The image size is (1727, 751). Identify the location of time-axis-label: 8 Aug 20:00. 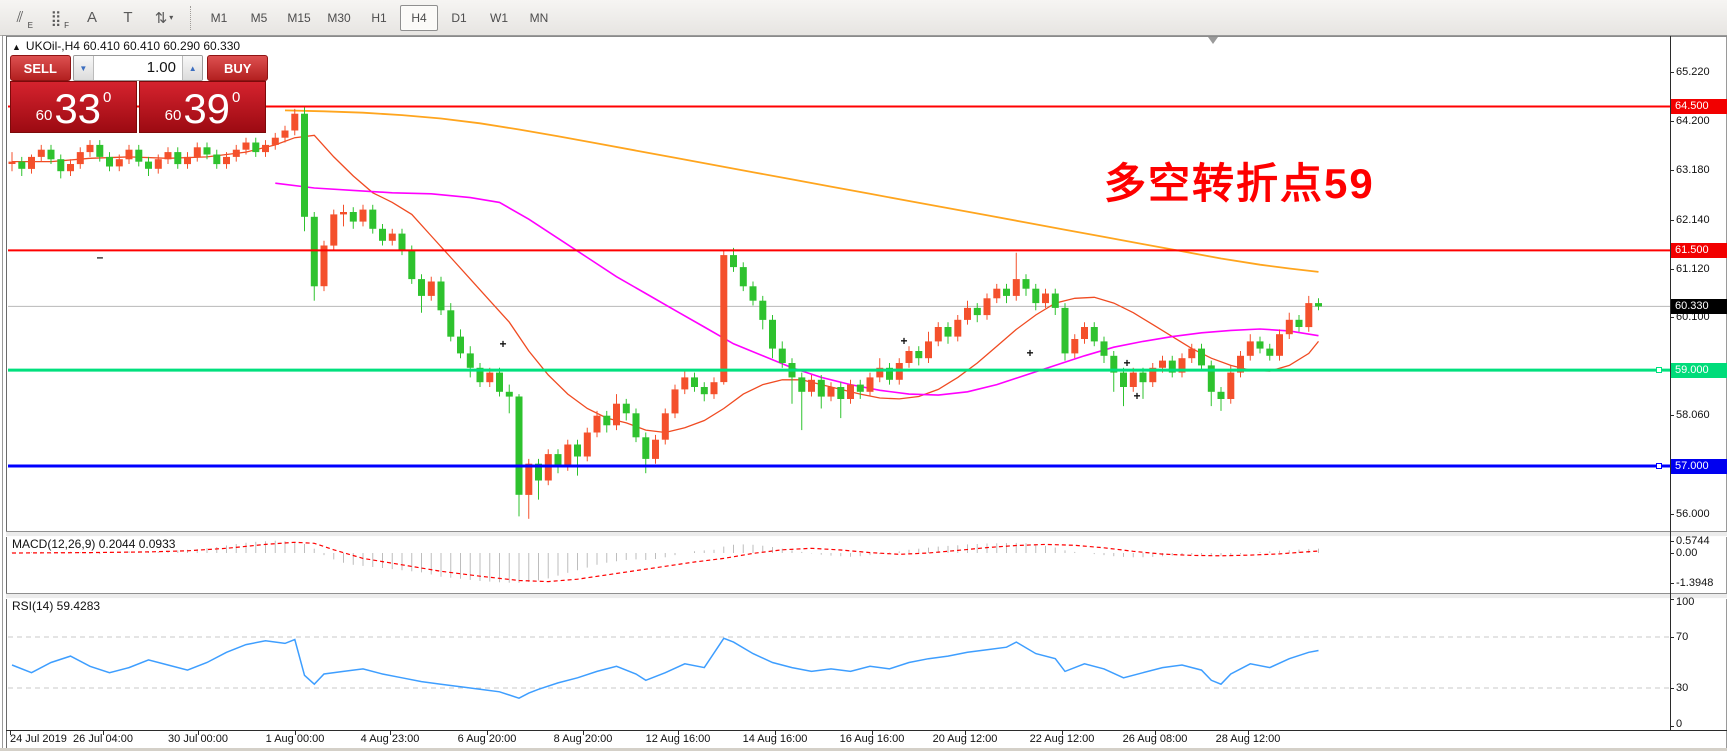
(583, 739).